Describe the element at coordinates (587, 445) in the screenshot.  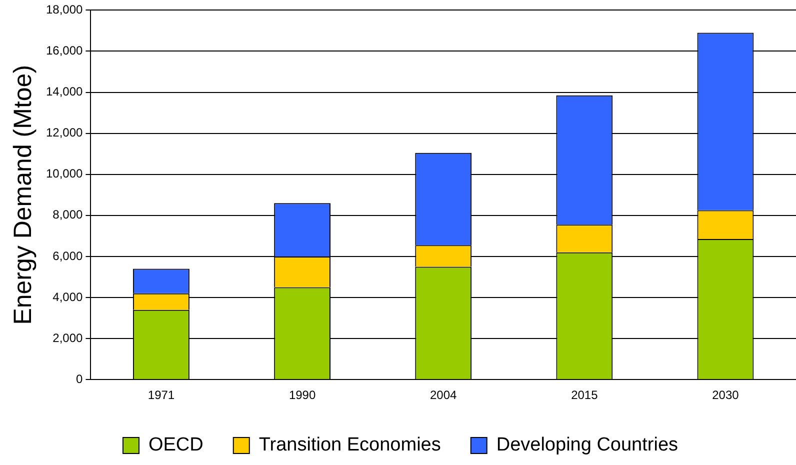
I see `legend-label: Developing Countries` at that location.